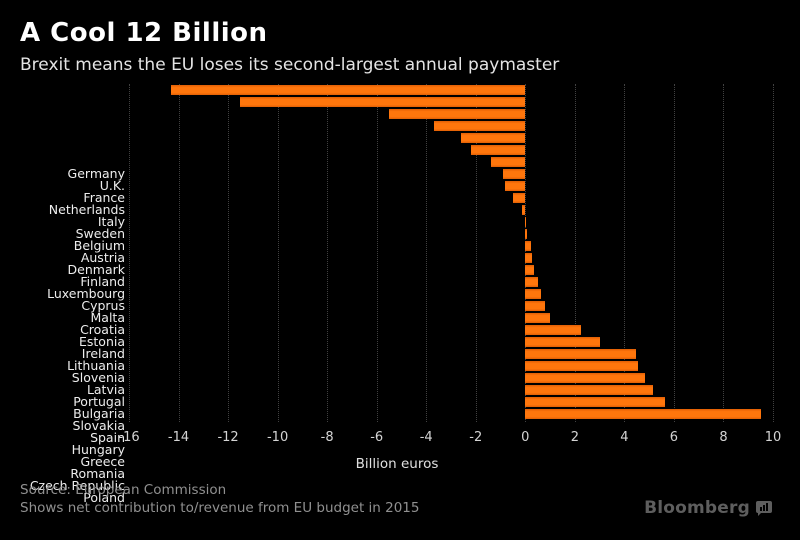  What do you see at coordinates (96, 365) in the screenshot?
I see `category-label-lithuania: Lithuania` at bounding box center [96, 365].